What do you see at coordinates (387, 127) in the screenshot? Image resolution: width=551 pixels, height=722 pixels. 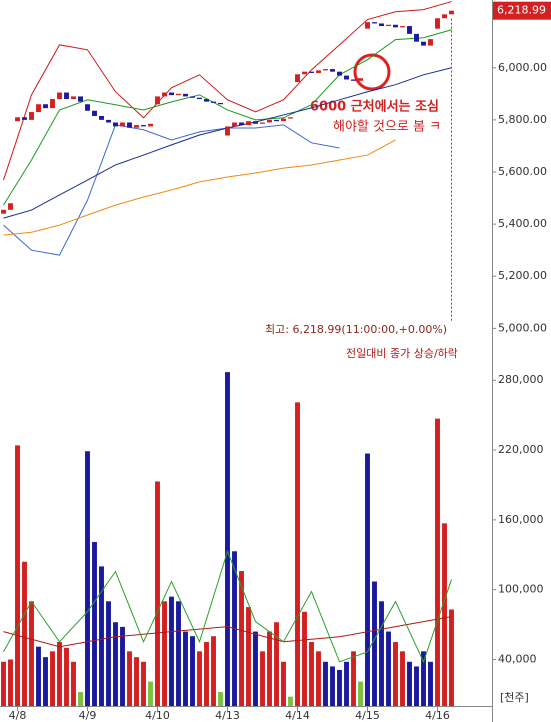 I see `annotation: 해야할 것으로 봄 ㅋ` at bounding box center [387, 127].